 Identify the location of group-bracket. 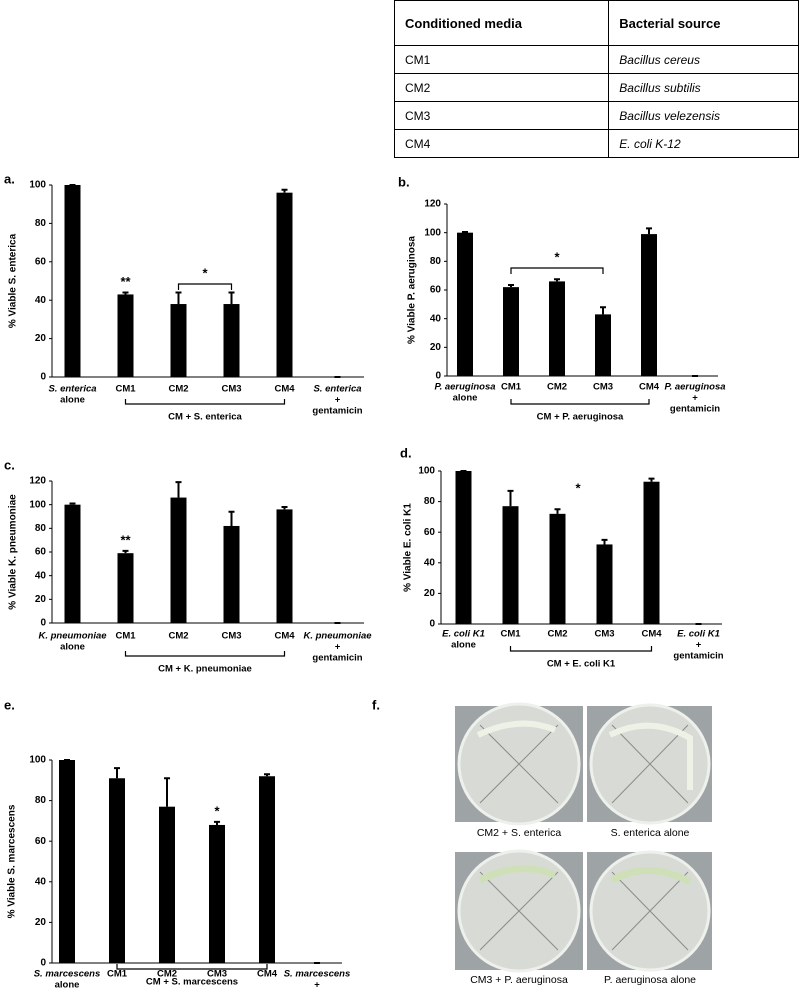
(192, 967).